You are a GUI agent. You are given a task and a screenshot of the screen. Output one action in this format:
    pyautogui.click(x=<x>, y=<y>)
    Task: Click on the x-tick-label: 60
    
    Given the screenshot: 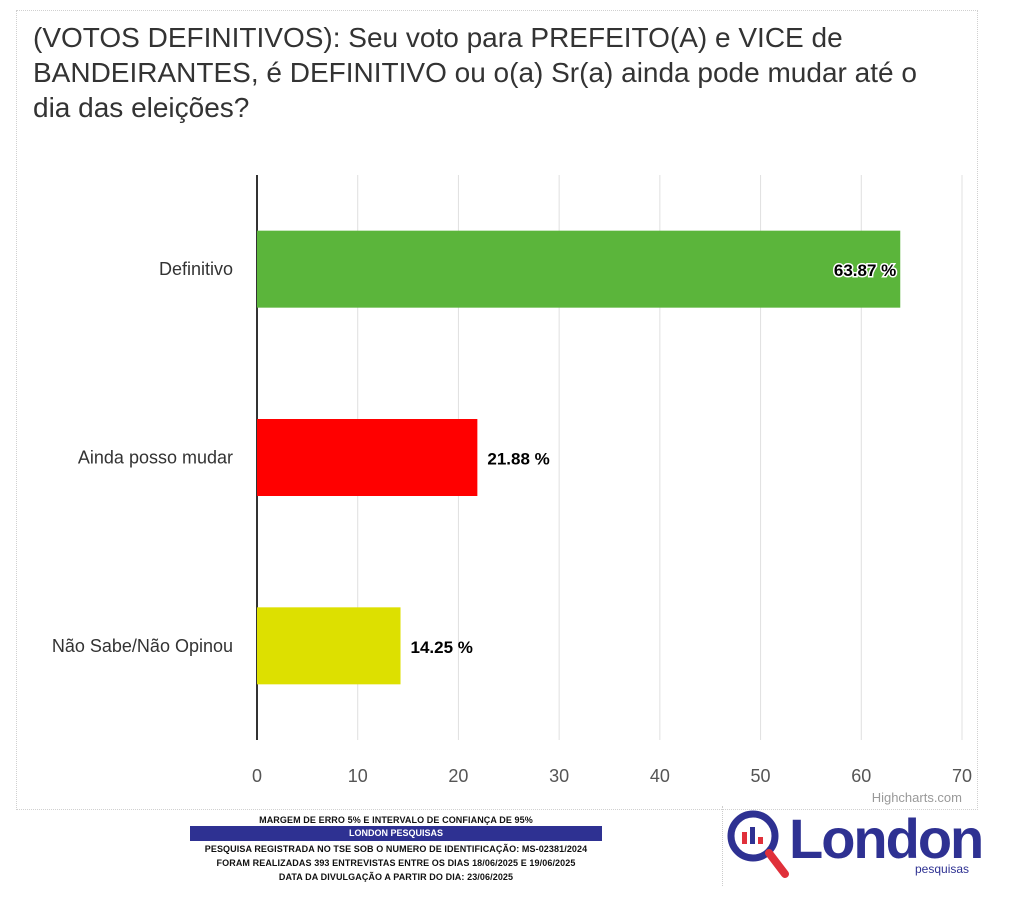 What is the action you would take?
    pyautogui.click(x=861, y=776)
    